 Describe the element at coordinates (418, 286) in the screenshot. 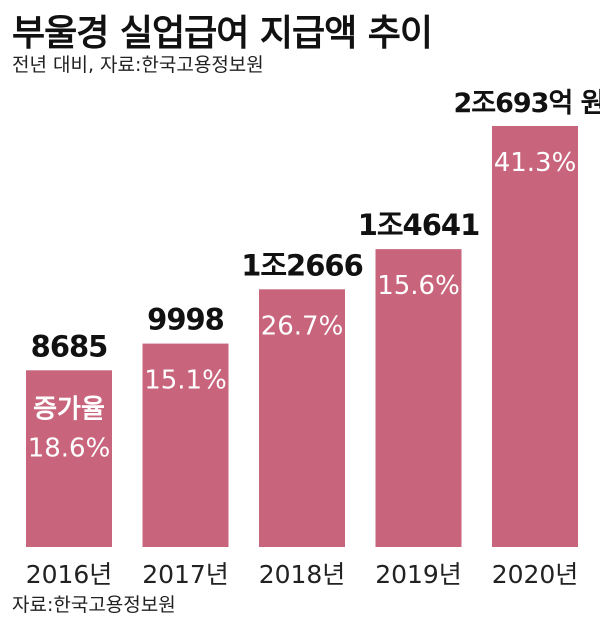

I see `growth-label: 15.6%` at that location.